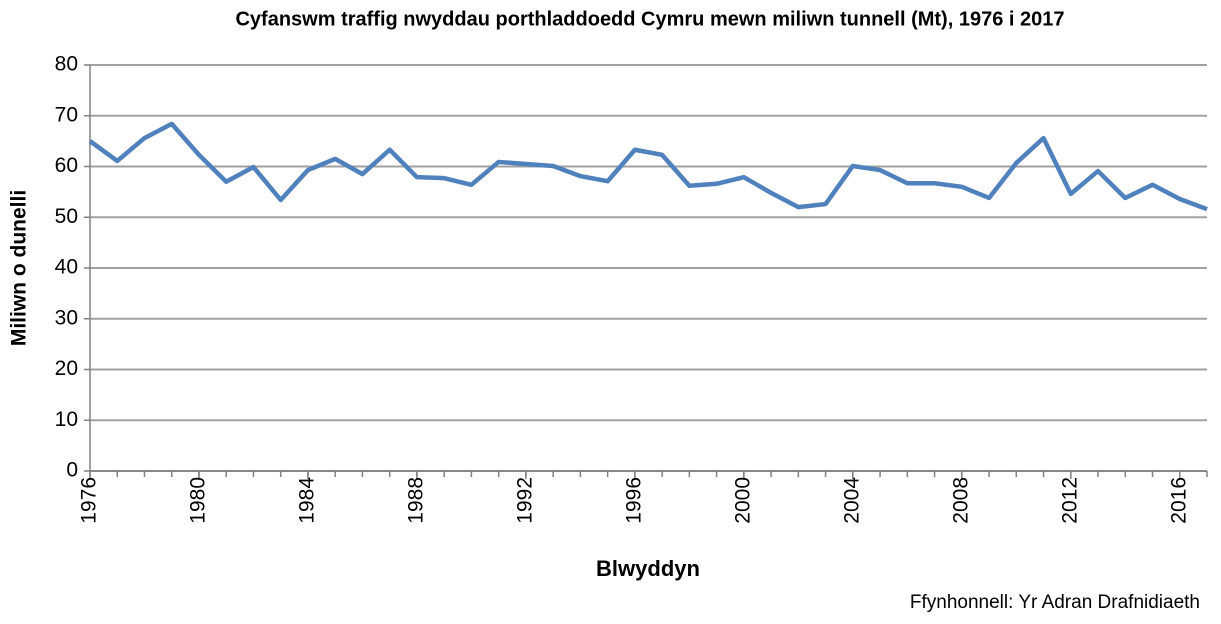  What do you see at coordinates (306, 500) in the screenshot?
I see `x-tick-label: 1984` at bounding box center [306, 500].